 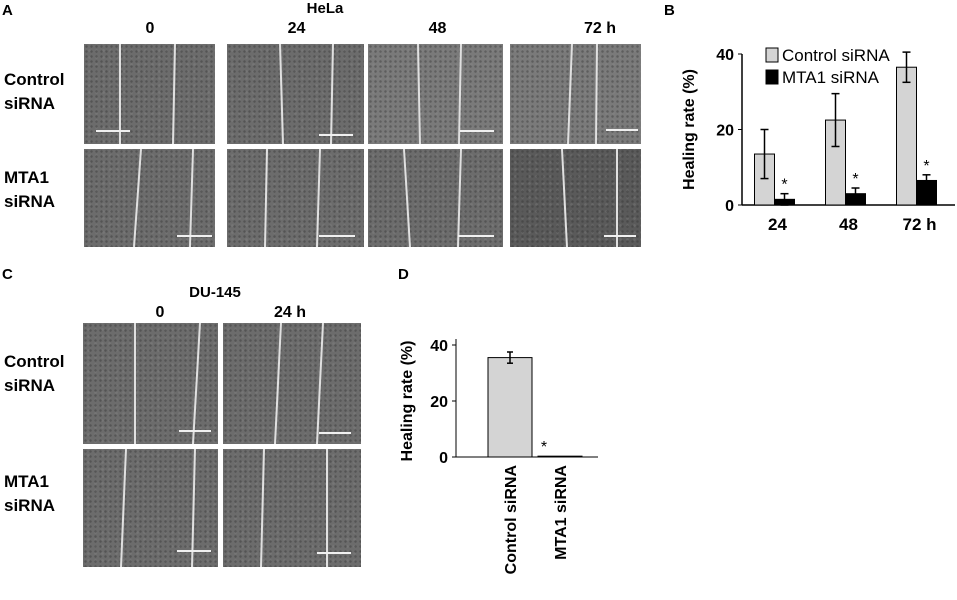 What do you see at coordinates (777, 224) in the screenshot?
I see `x-tick-label: 24` at bounding box center [777, 224].